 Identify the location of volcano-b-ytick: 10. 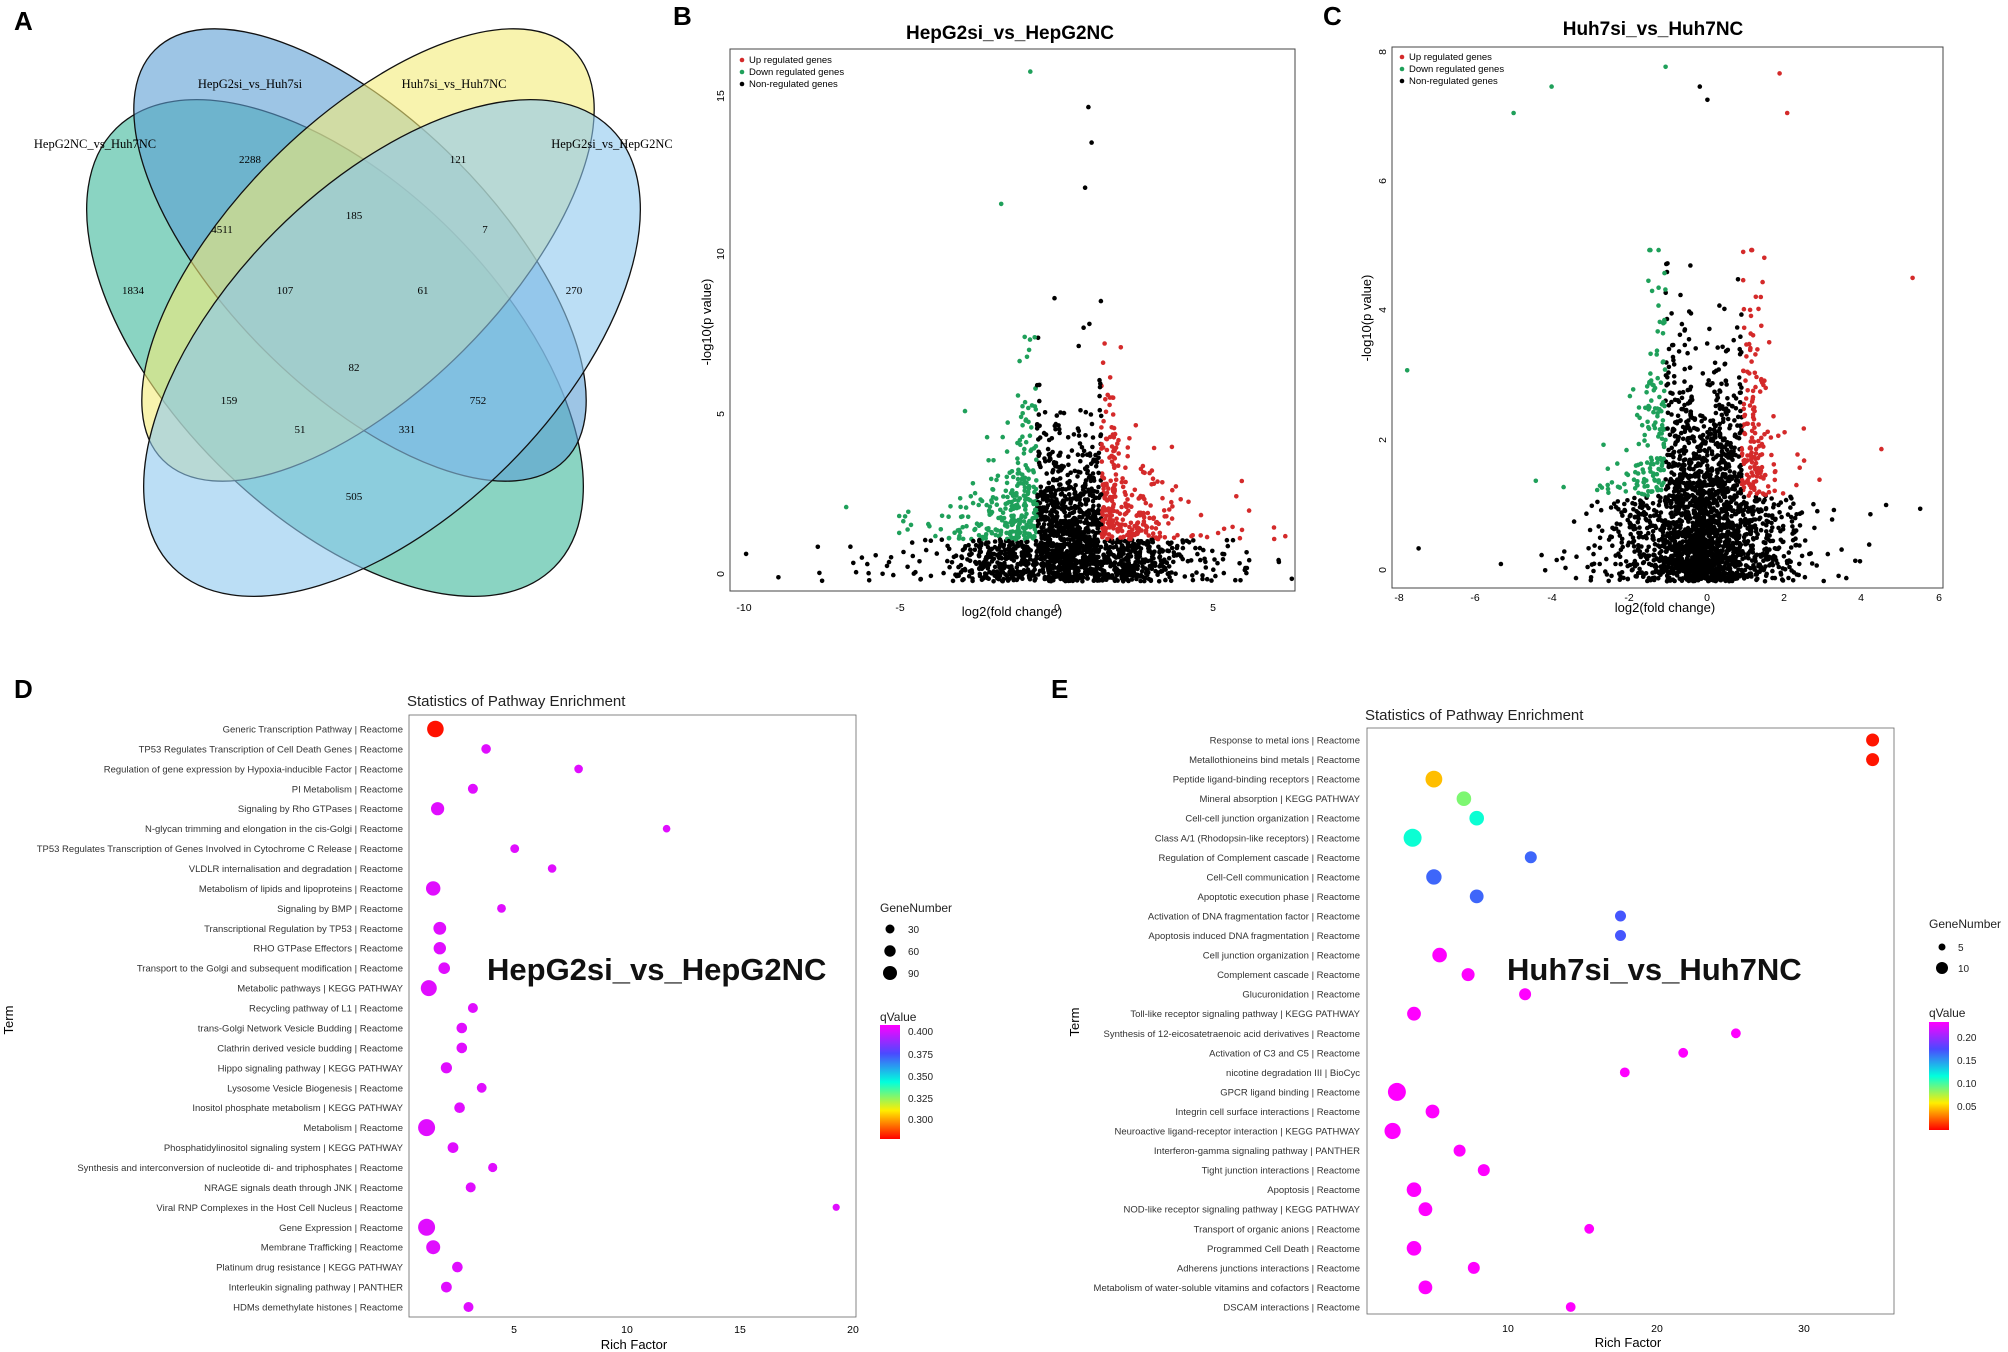
(721, 254).